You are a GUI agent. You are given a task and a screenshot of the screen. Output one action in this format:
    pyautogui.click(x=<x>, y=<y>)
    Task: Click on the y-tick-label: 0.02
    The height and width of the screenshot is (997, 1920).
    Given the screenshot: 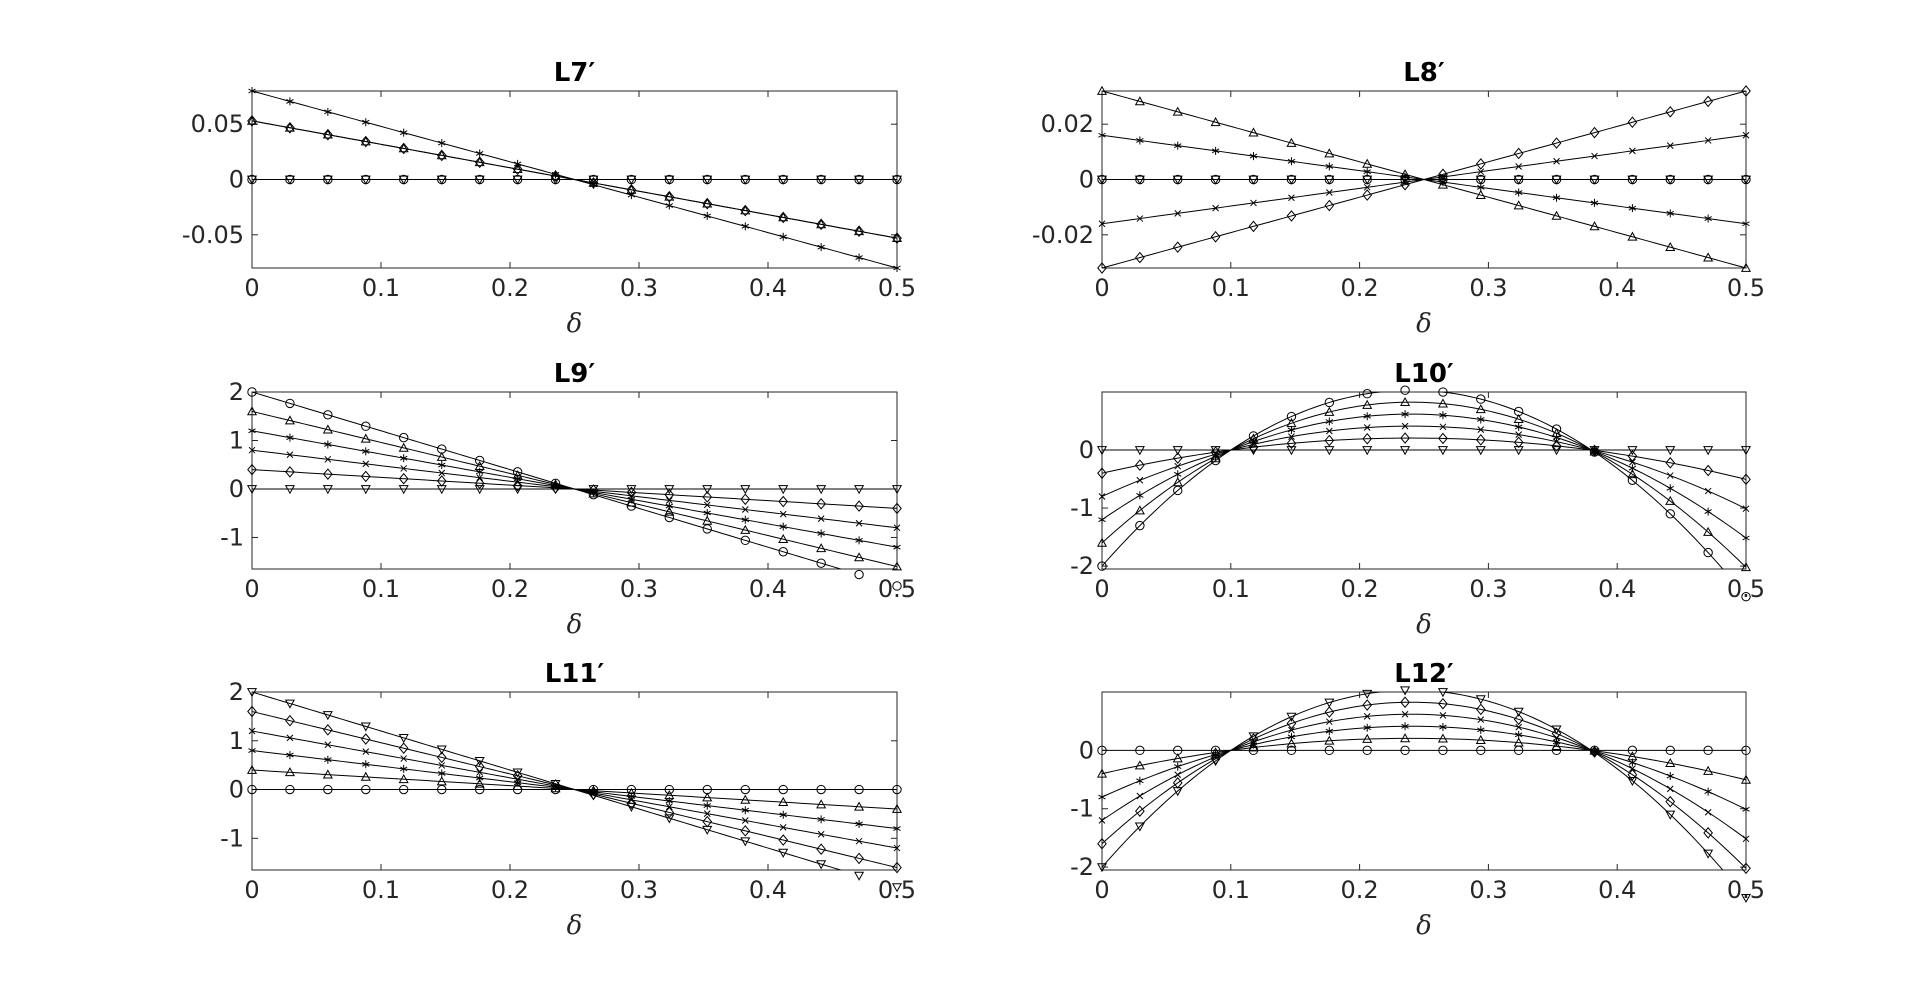 What is the action you would take?
    pyautogui.click(x=1067, y=124)
    